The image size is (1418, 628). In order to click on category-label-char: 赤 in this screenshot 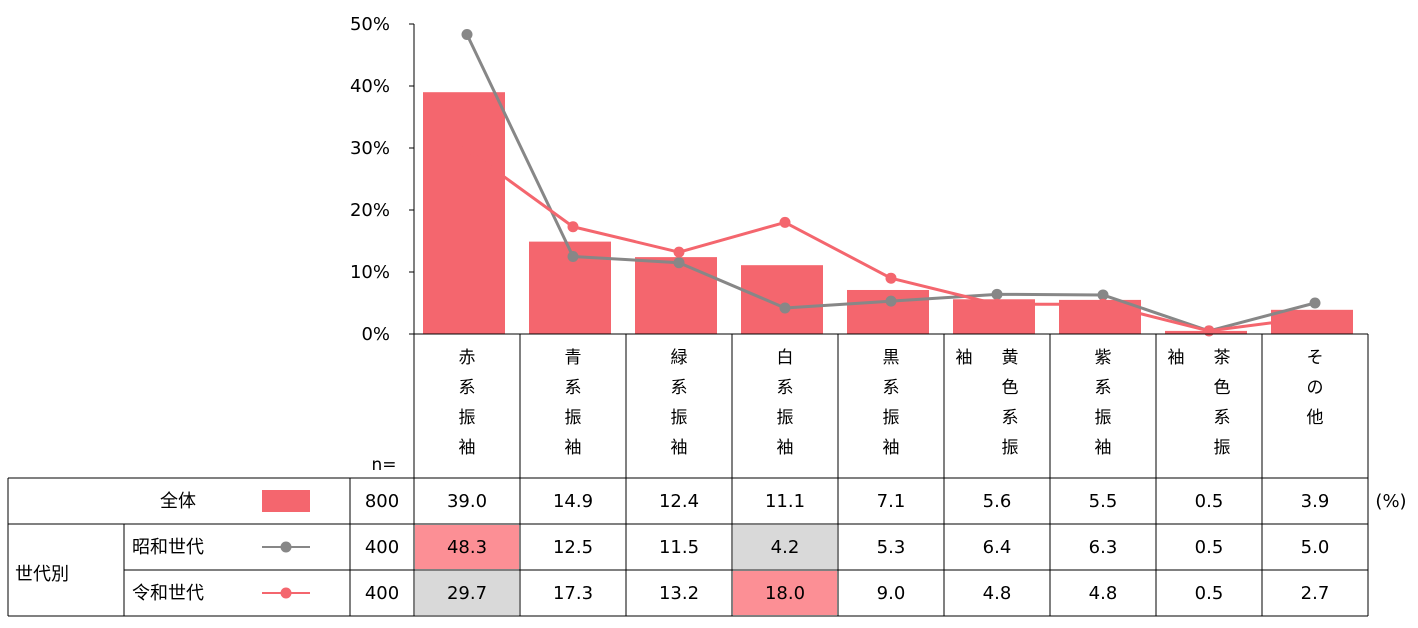, I will do `click(467, 358)`.